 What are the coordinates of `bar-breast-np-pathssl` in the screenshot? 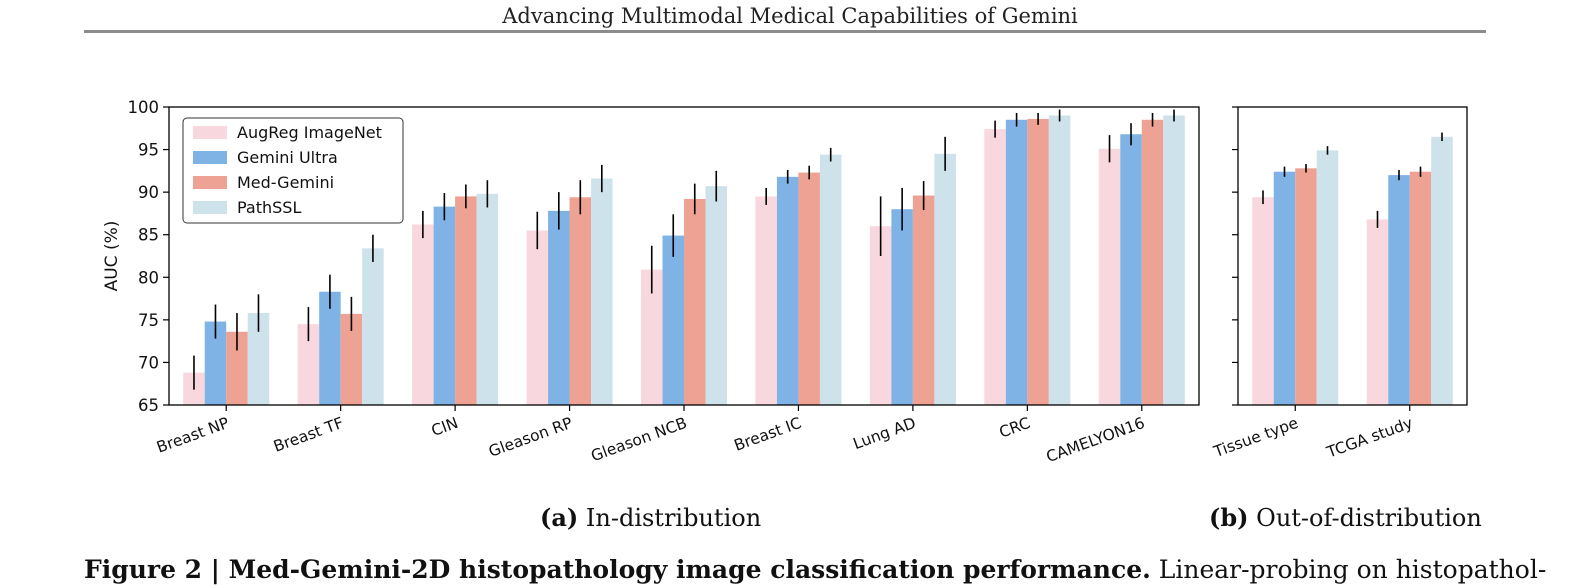 It's located at (258, 359).